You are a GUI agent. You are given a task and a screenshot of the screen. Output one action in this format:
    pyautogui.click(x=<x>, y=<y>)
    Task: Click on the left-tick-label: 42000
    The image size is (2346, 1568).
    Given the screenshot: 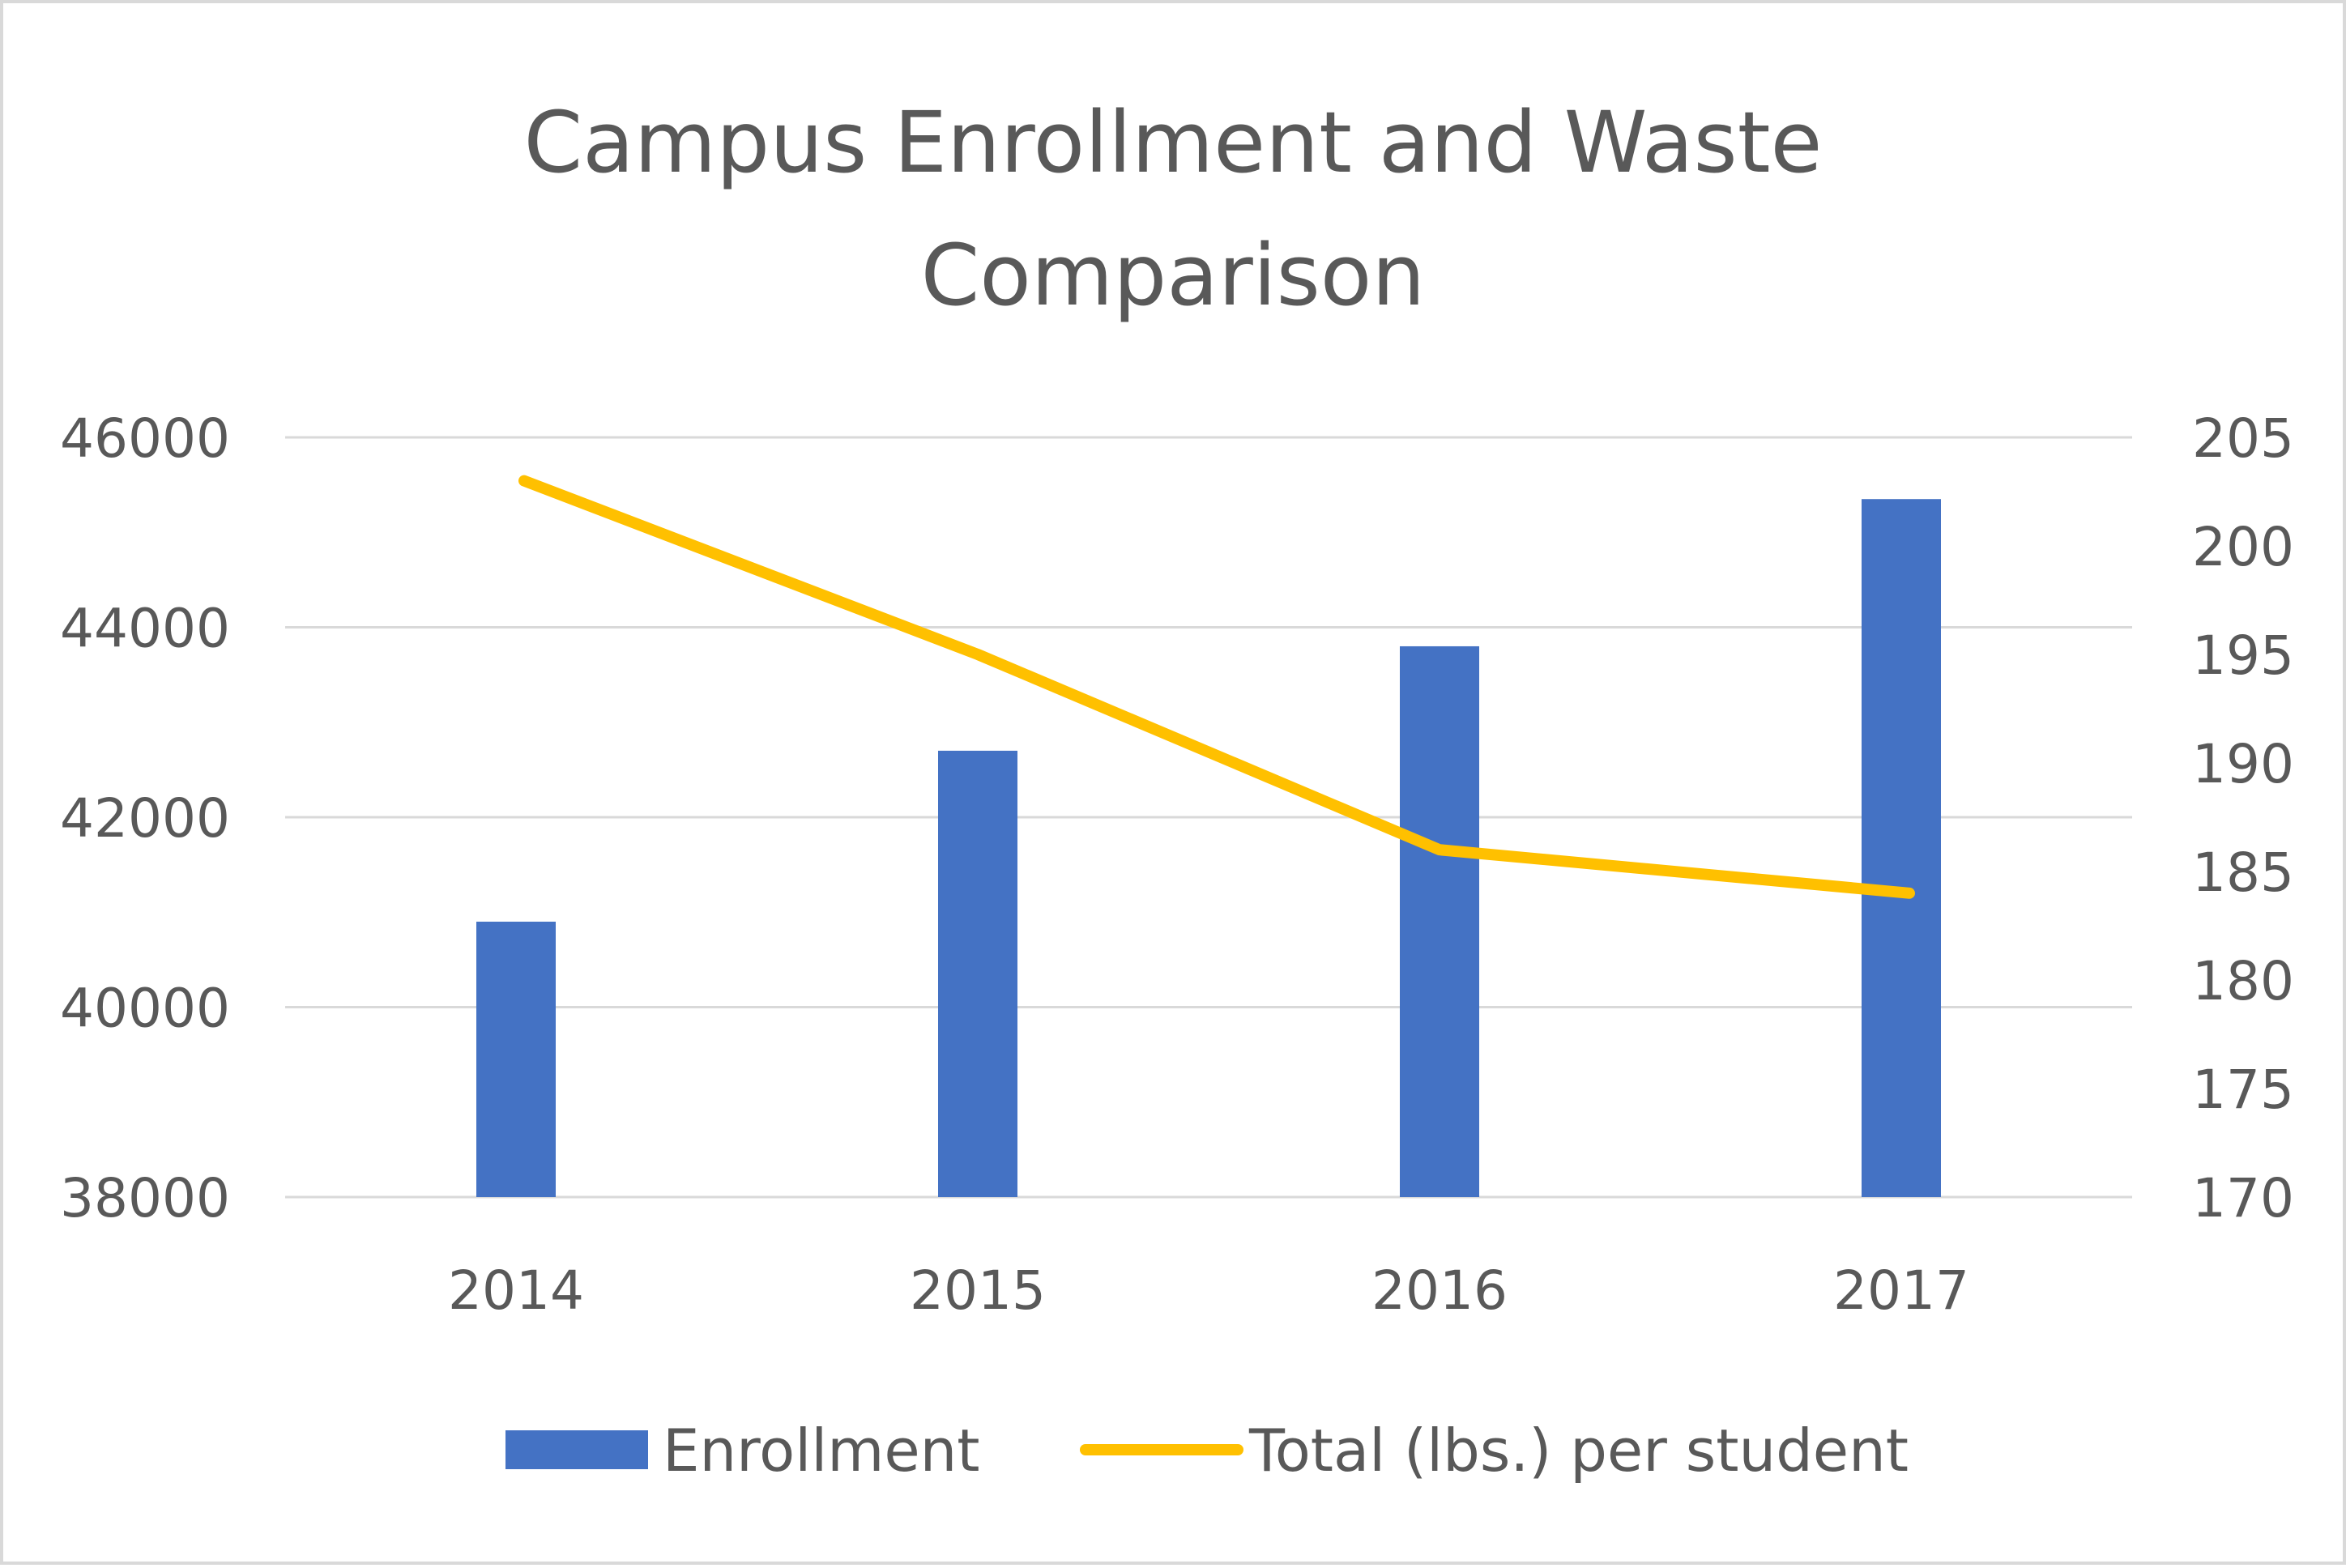 What is the action you would take?
    pyautogui.click(x=145, y=818)
    